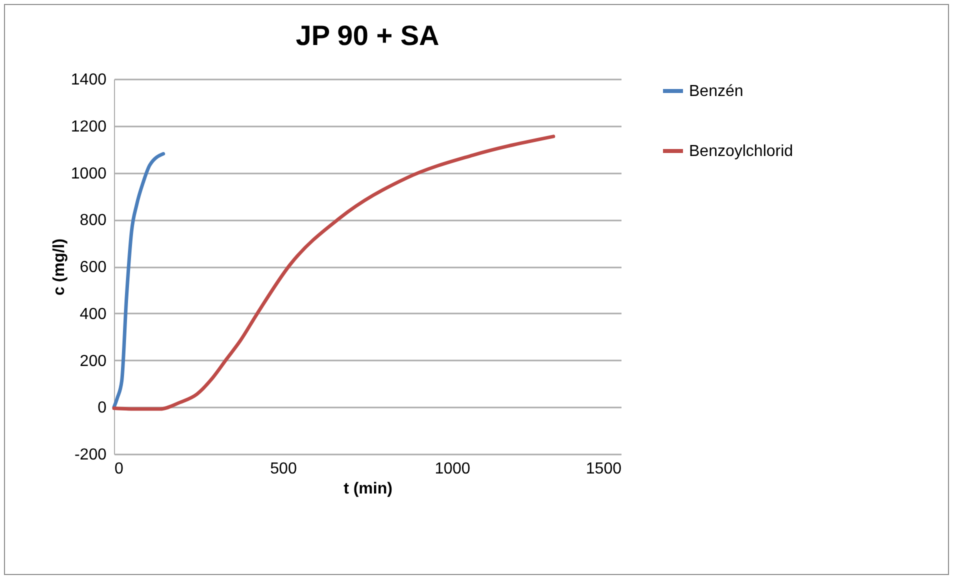  What do you see at coordinates (88, 173) in the screenshot?
I see `y-tick-label: 1000` at bounding box center [88, 173].